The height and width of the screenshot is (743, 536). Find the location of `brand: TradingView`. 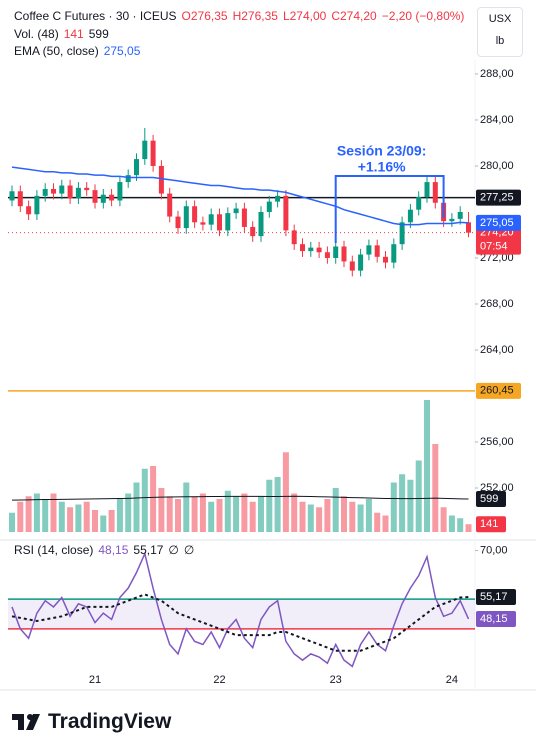

brand: TradingView is located at coordinates (91, 722).